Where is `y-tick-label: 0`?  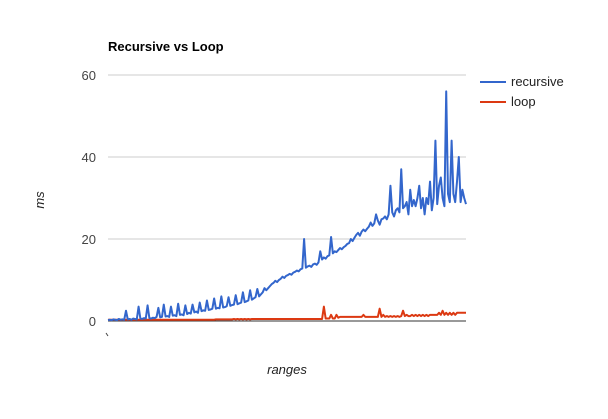
y-tick-label: 0 is located at coordinates (92, 321).